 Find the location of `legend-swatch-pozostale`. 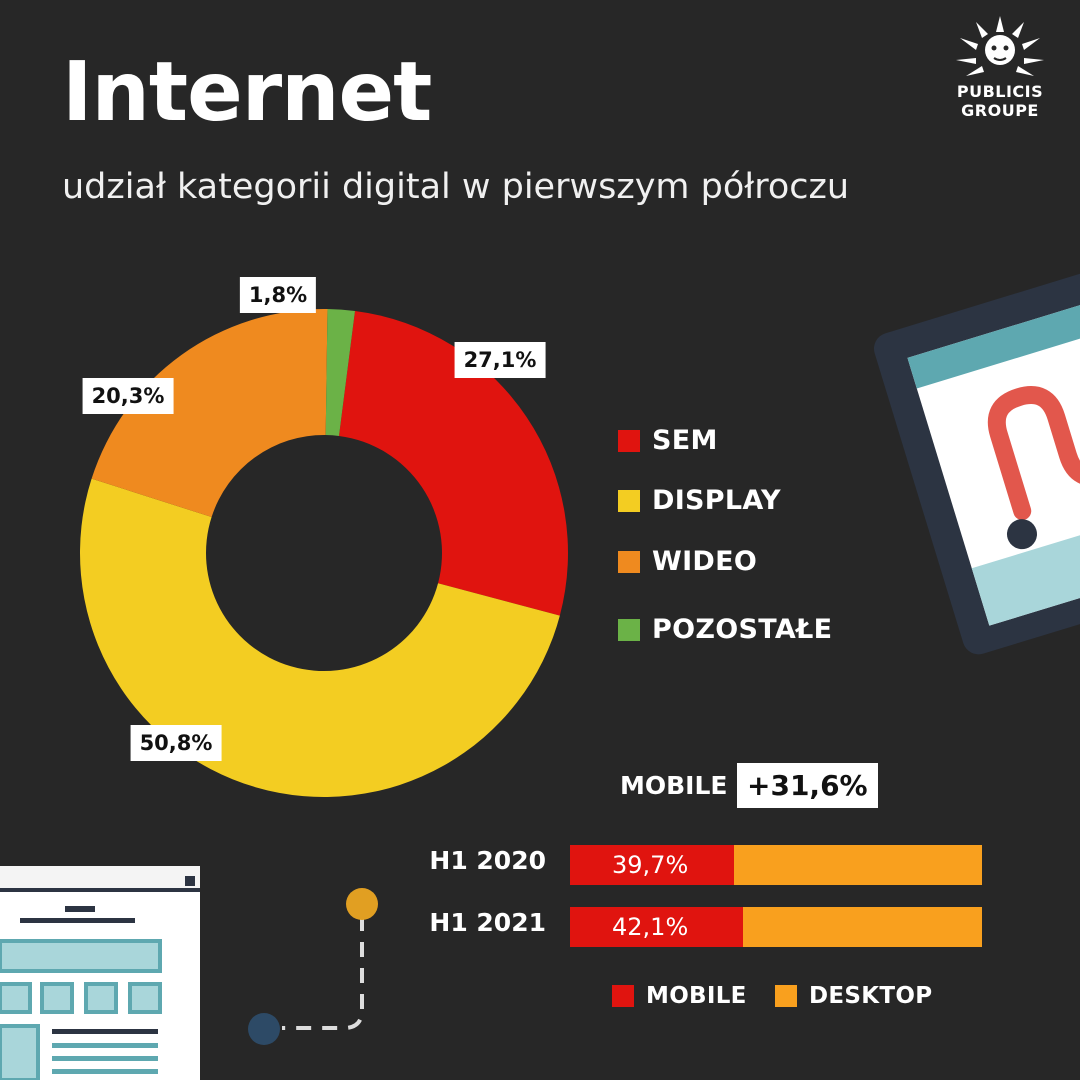

legend-swatch-pozostale is located at coordinates (629, 629).